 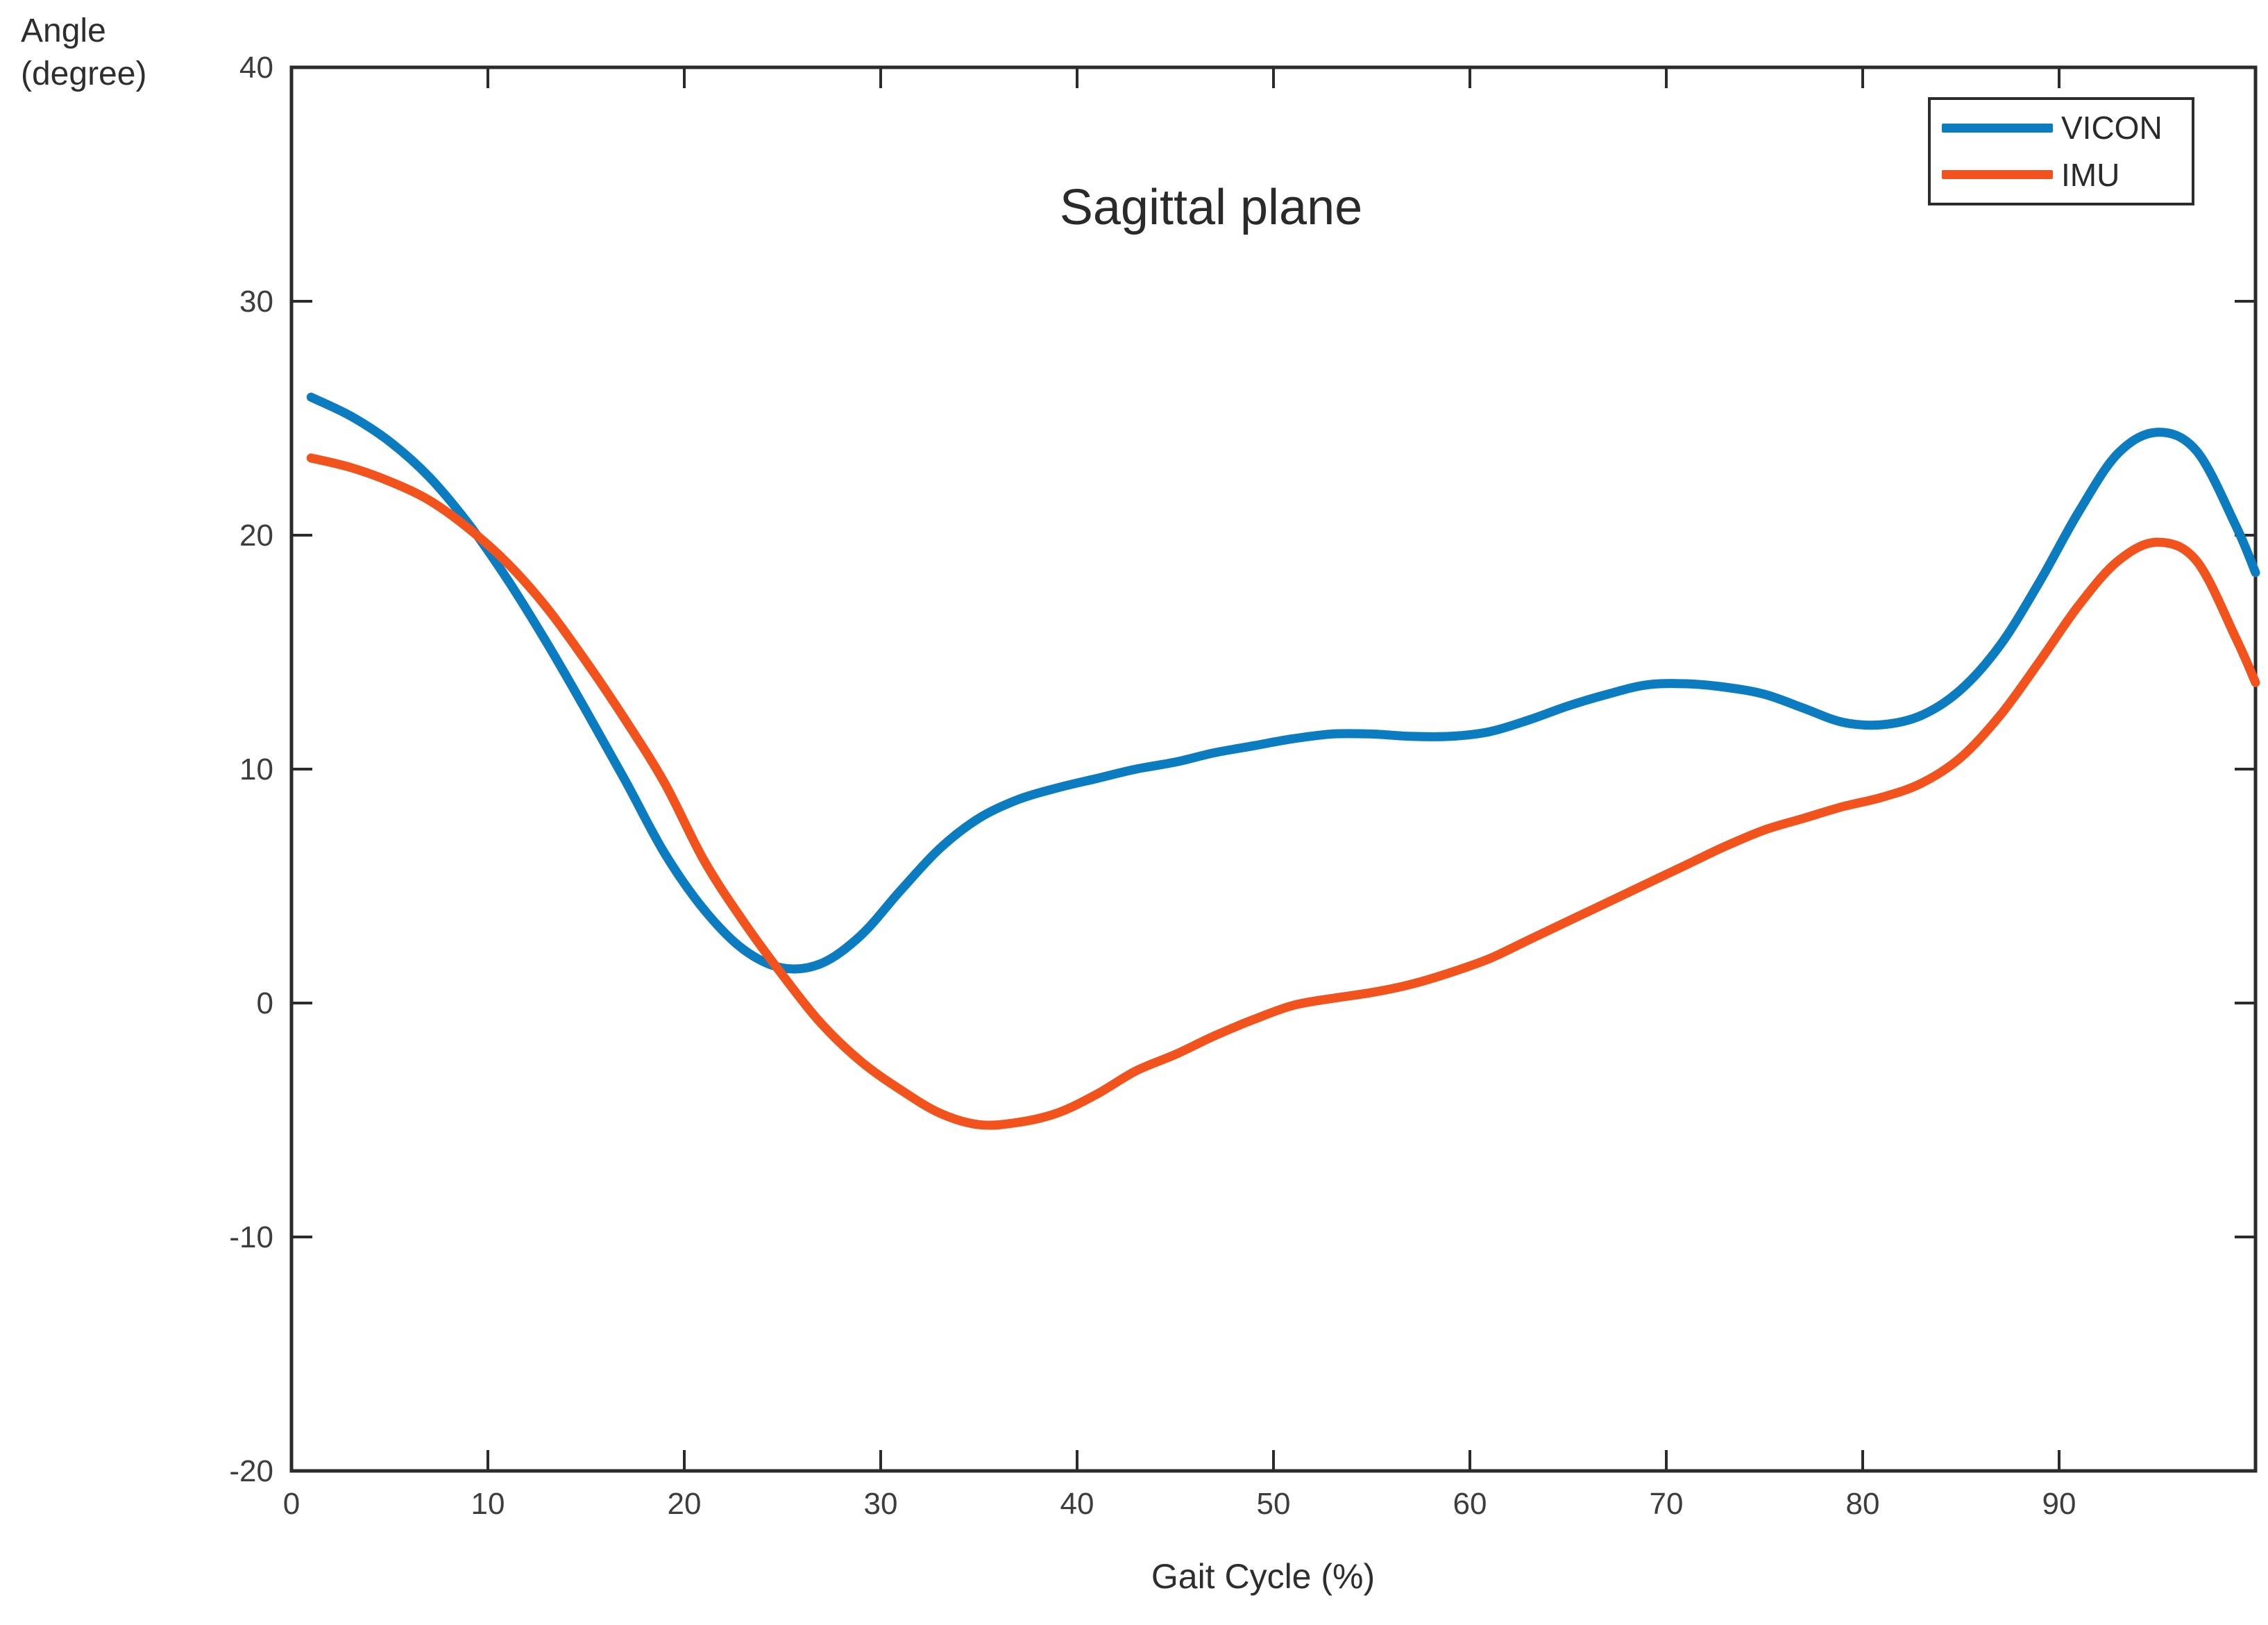 What do you see at coordinates (1263, 1576) in the screenshot?
I see `x-axis-label: Gait Cycle (%)` at bounding box center [1263, 1576].